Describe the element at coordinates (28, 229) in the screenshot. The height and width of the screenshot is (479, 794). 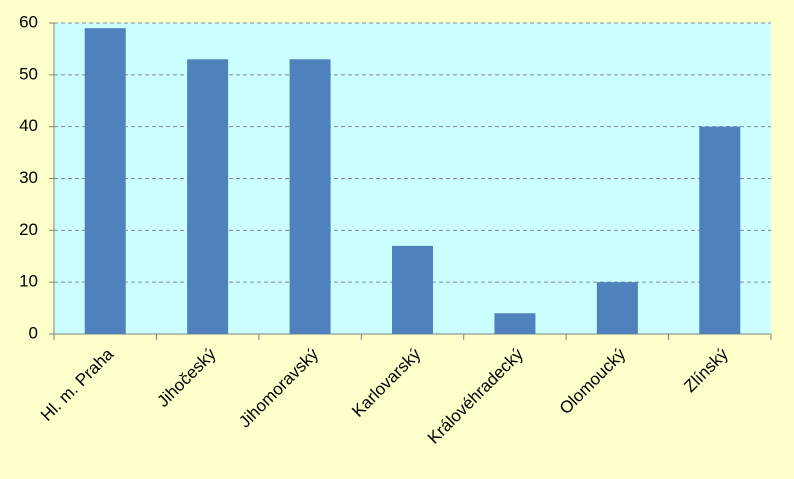
I see `y-tick-label: 20` at that location.